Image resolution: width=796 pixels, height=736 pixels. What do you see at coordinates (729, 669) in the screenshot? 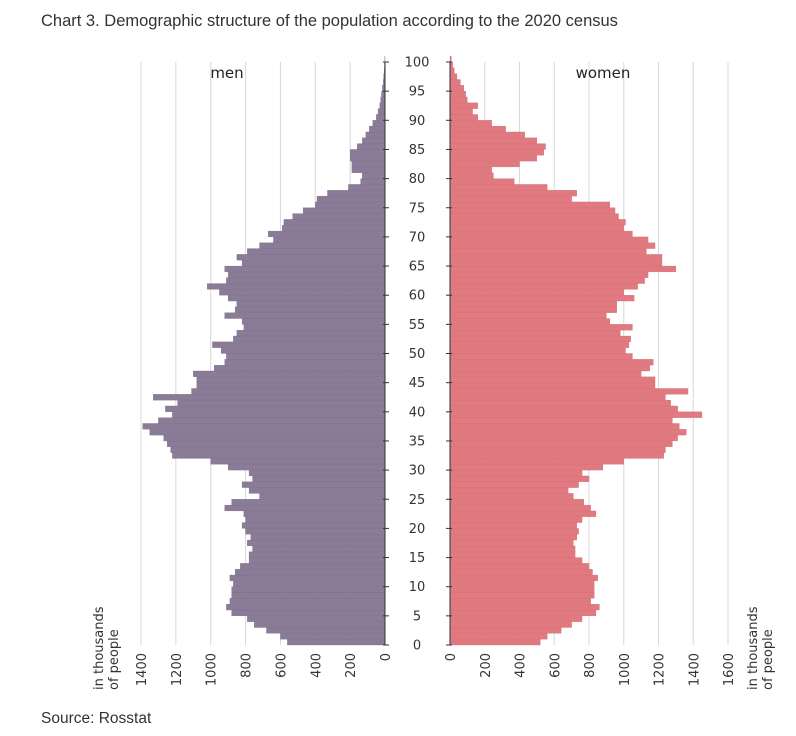
I see `women-tick-label: 1600` at bounding box center [729, 669].